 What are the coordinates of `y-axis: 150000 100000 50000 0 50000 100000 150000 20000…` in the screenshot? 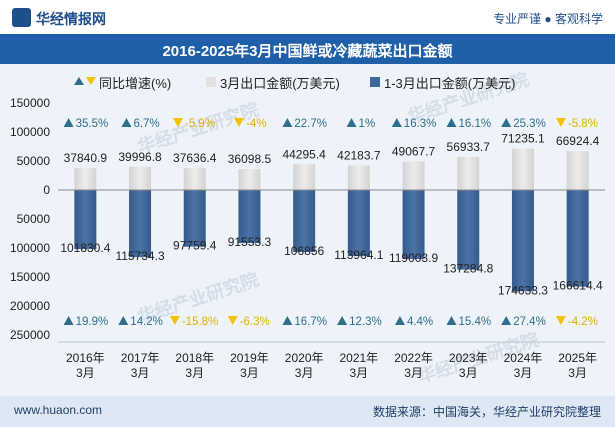 It's located at (30, 219).